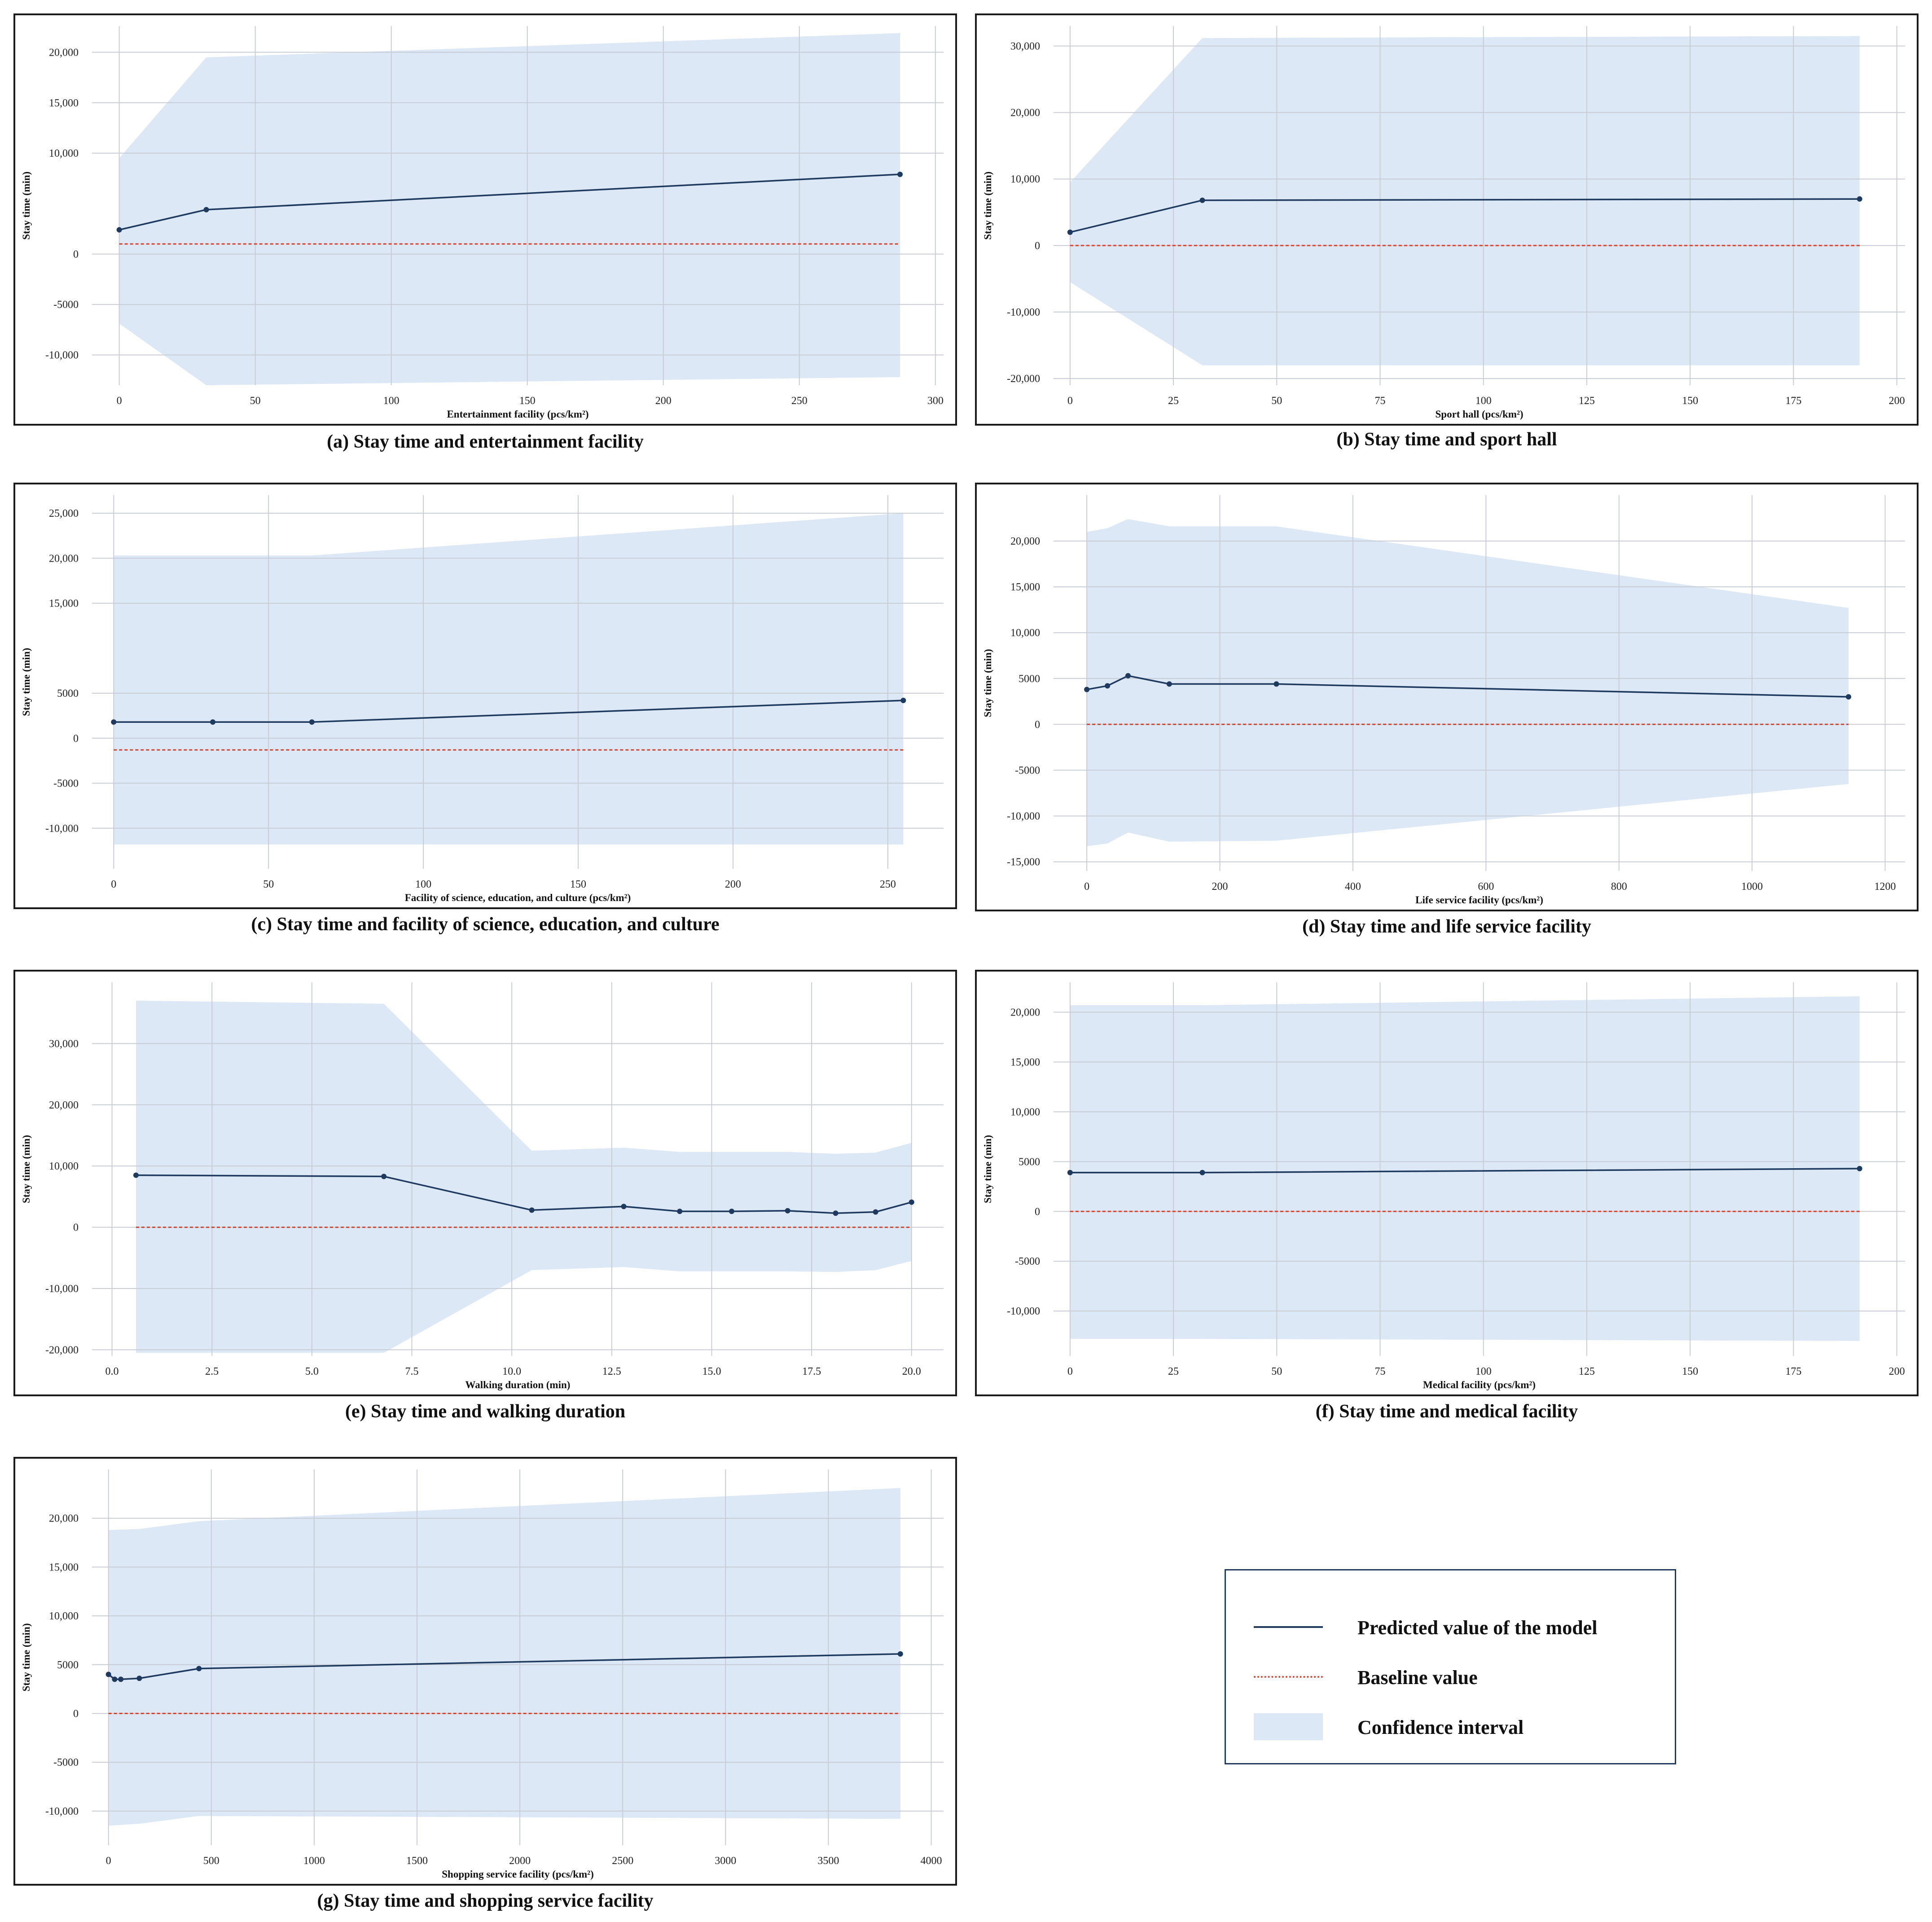 The height and width of the screenshot is (1922, 1932). I want to click on x-tick-label: 4000, so click(931, 1861).